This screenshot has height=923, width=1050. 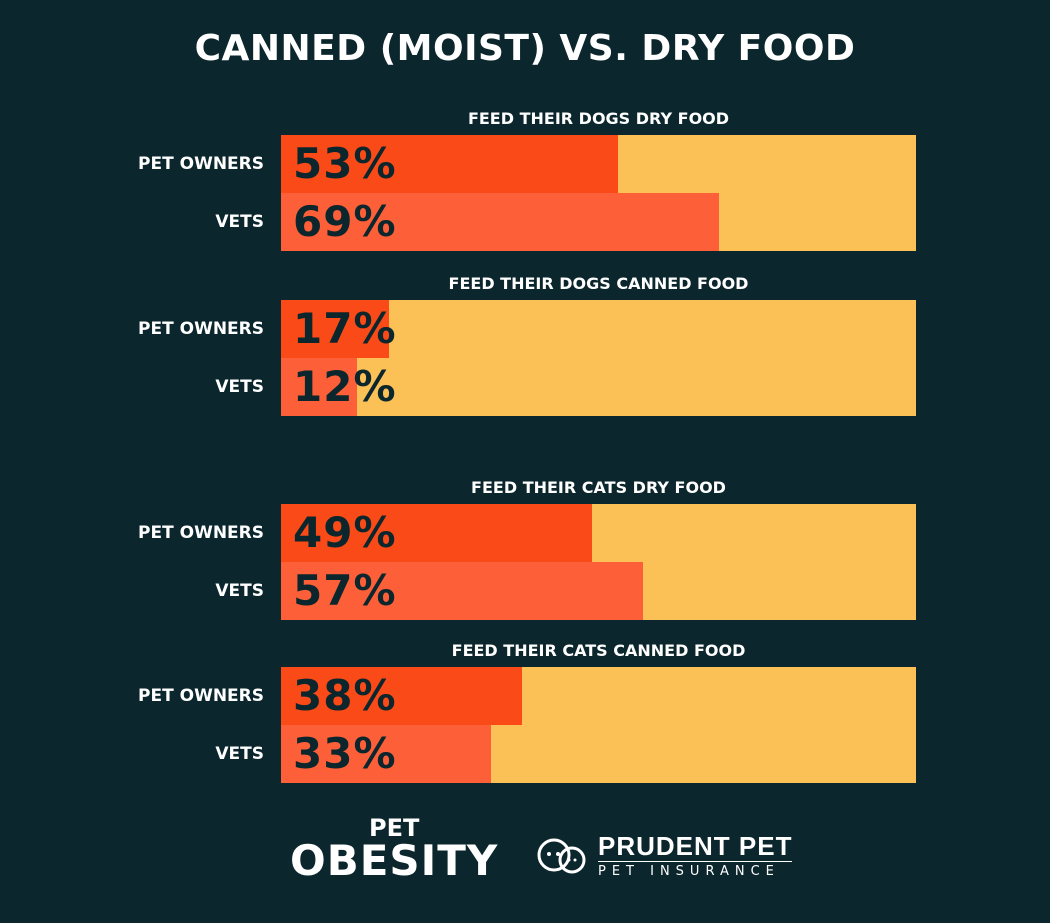 What do you see at coordinates (345, 328) in the screenshot?
I see `bar-value-label: 17%` at bounding box center [345, 328].